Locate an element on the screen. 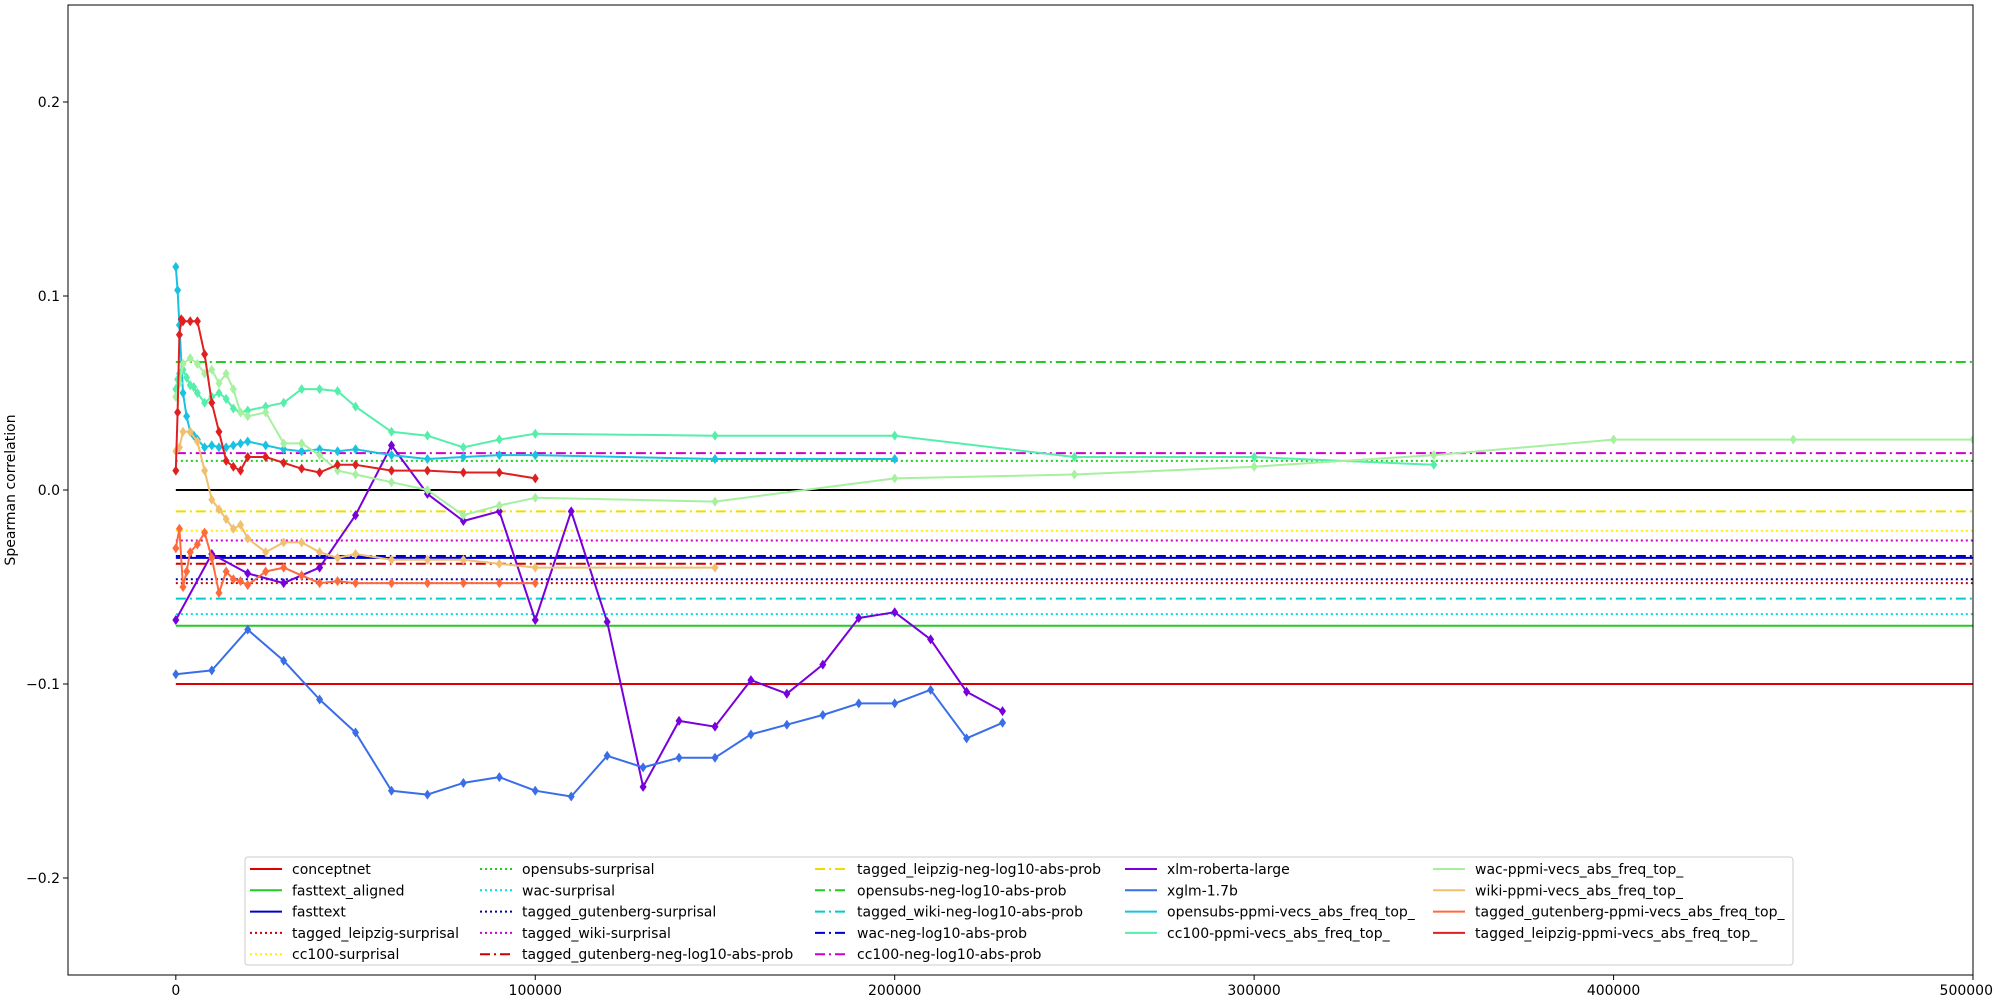 The height and width of the screenshot is (1000, 2000). legend-label-tagged_leipzig-surprisal: tagged_leipzig-surprisal is located at coordinates (375, 934).